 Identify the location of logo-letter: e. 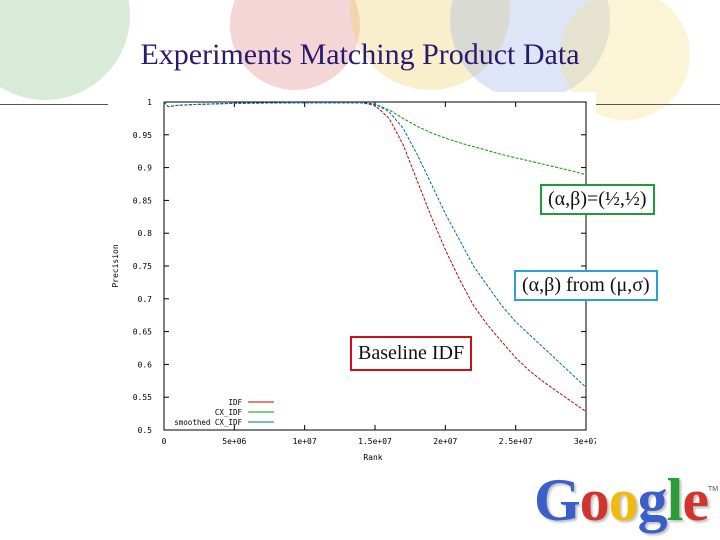
(695, 500).